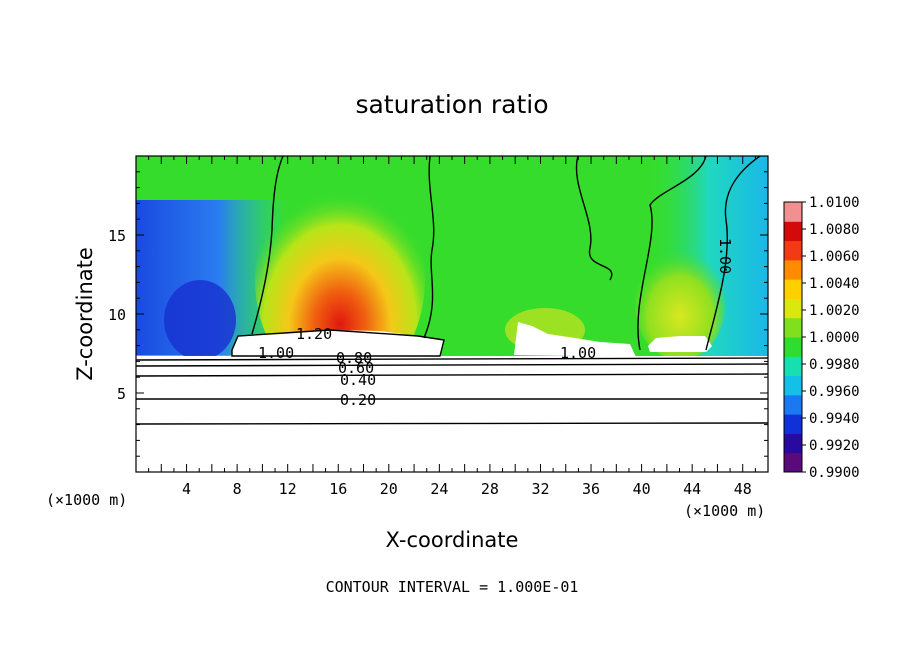 This screenshot has height=654, width=904. What do you see at coordinates (834, 473) in the screenshot?
I see `colorbar-tick-label: 0.9900` at bounding box center [834, 473].